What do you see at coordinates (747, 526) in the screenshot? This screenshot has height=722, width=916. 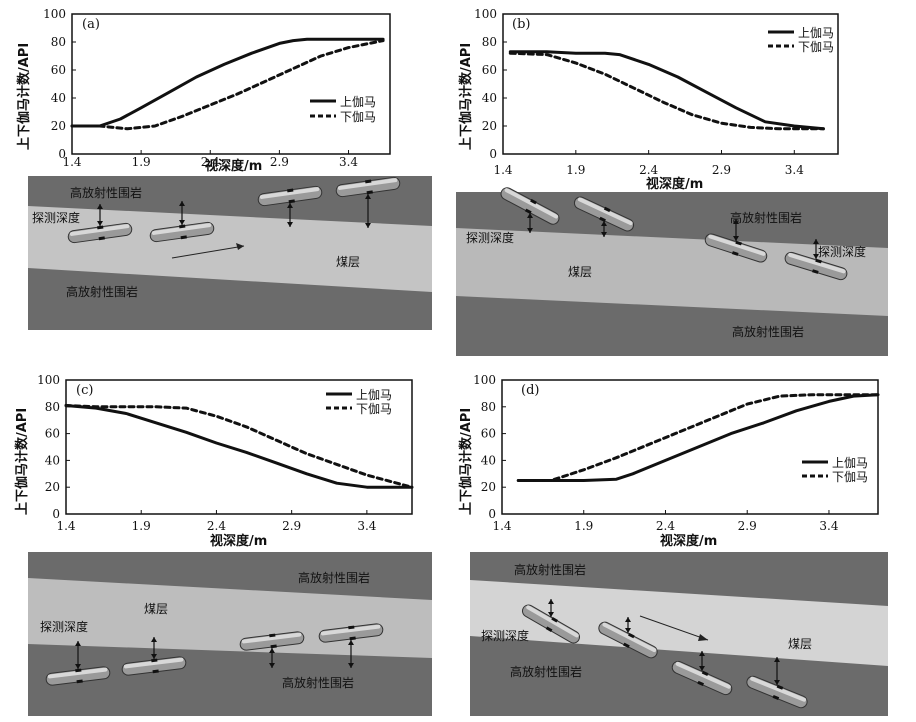 I see `chart-d-xtick-label: 2.9` at bounding box center [747, 526].